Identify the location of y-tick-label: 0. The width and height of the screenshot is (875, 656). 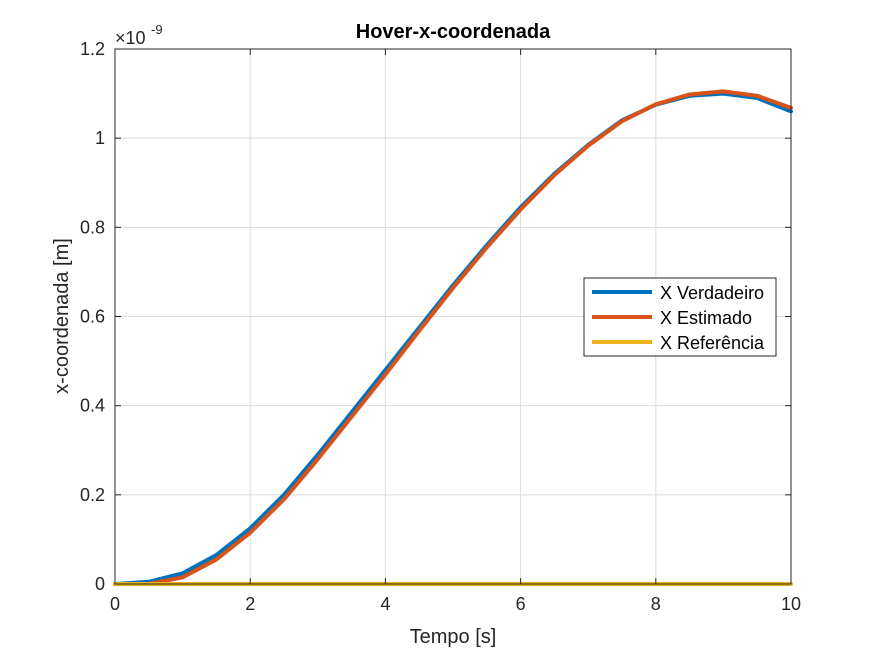
(100, 584).